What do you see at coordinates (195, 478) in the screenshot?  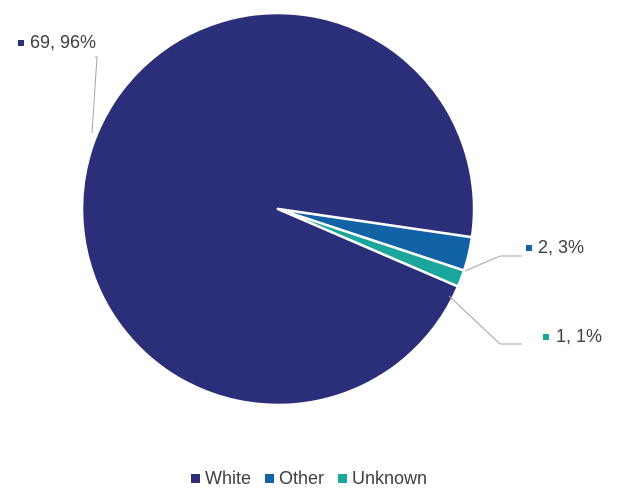 I see `legend-swatch-white` at bounding box center [195, 478].